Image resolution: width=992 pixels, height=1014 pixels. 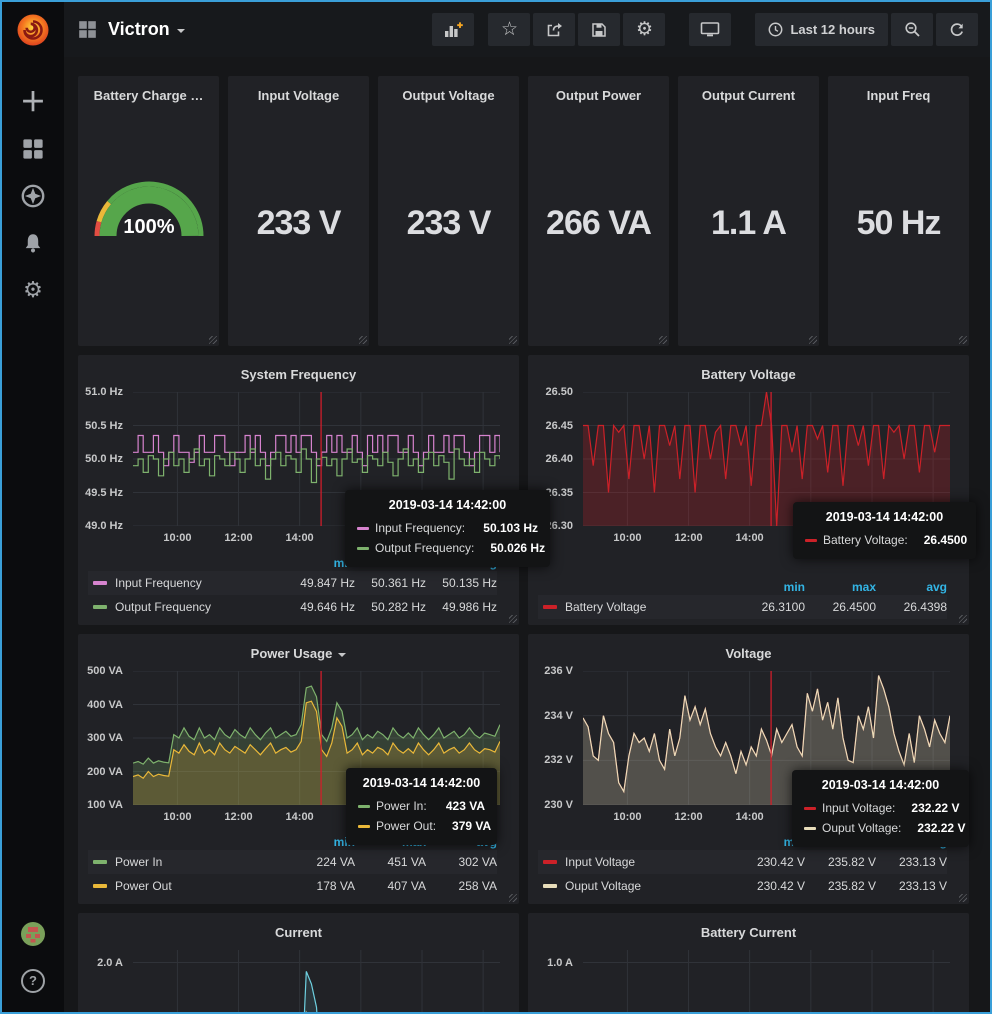 I want to click on legend-value: 49.986 Hz, so click(x=469, y=607).